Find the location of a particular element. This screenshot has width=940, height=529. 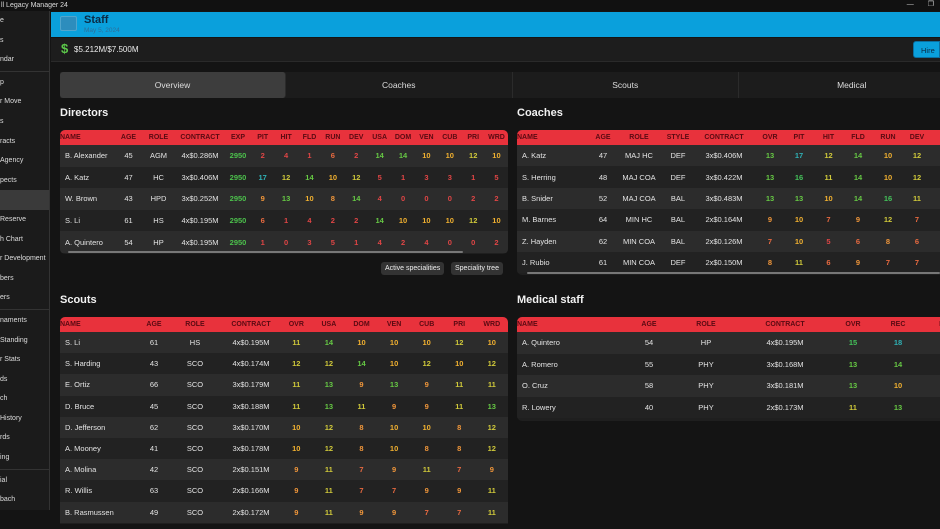

column-header-p: P is located at coordinates (928, 324).